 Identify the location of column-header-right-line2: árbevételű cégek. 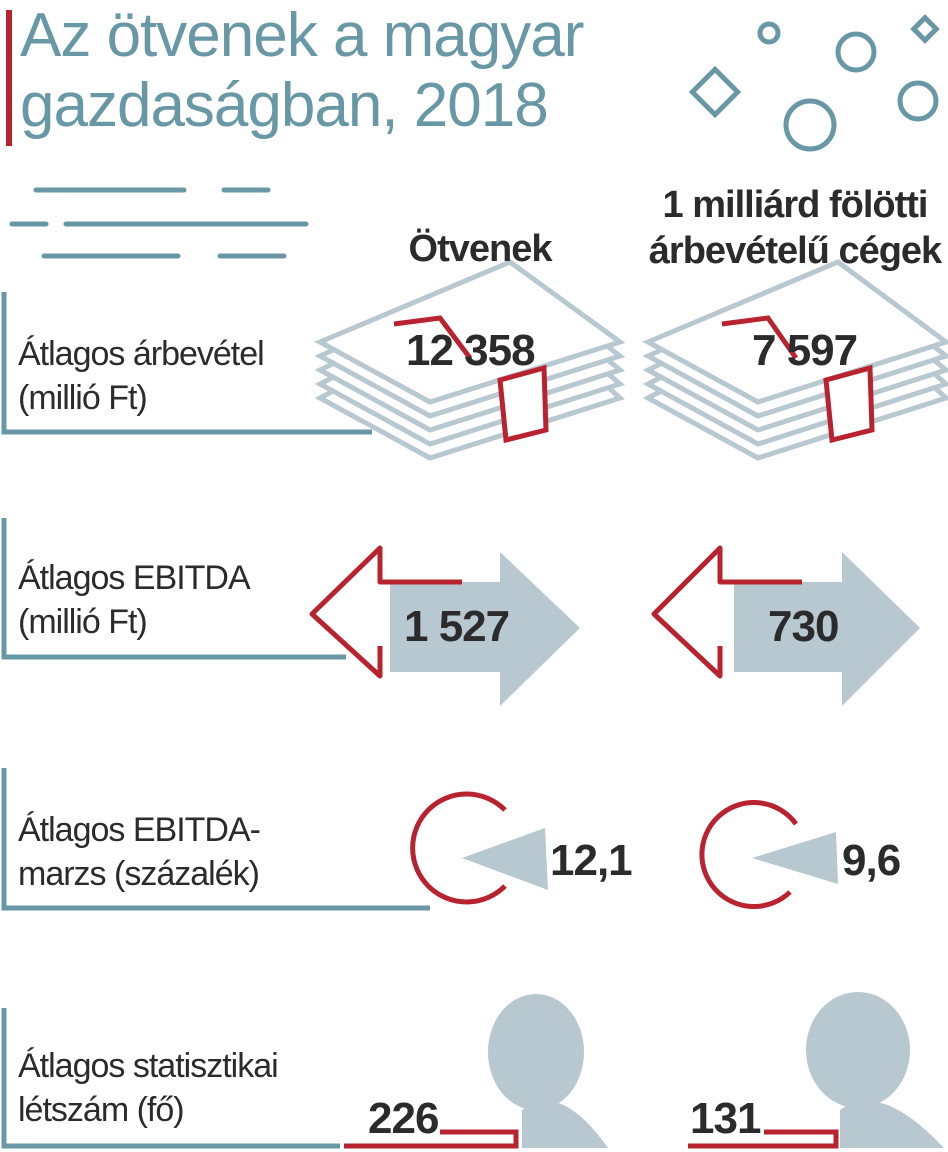
(795, 251).